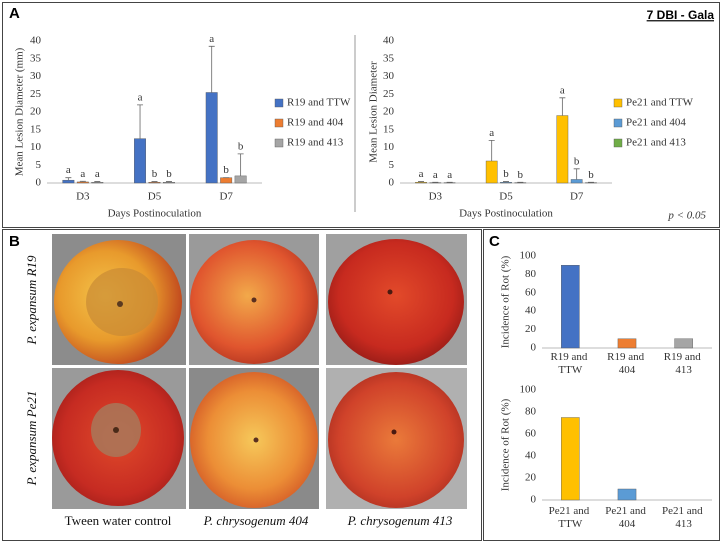 This screenshot has height=544, width=723. What do you see at coordinates (14, 241) in the screenshot?
I see `panel-label: B` at bounding box center [14, 241].